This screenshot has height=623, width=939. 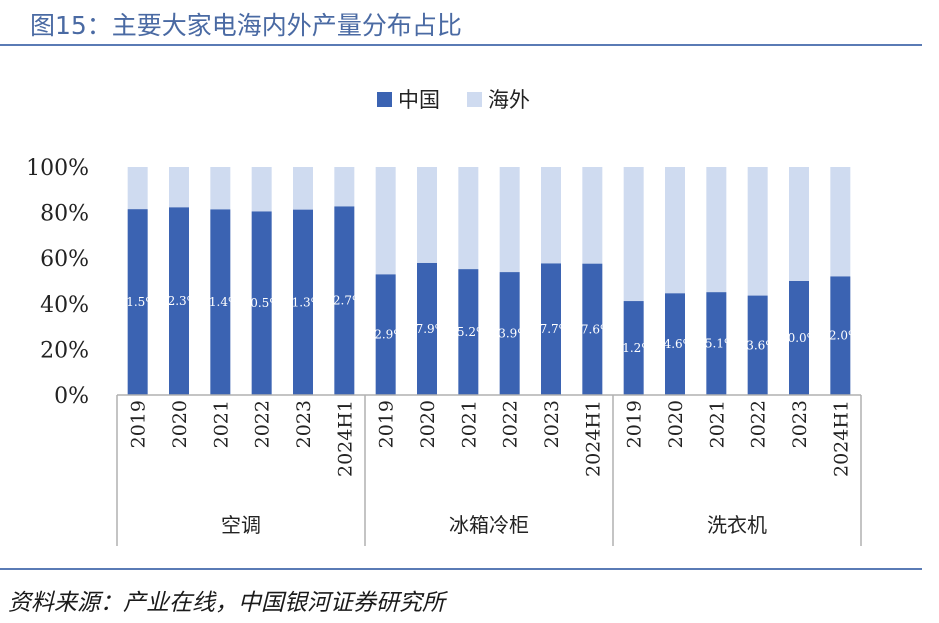 I want to click on data-label: 82.7%, so click(x=344, y=301).